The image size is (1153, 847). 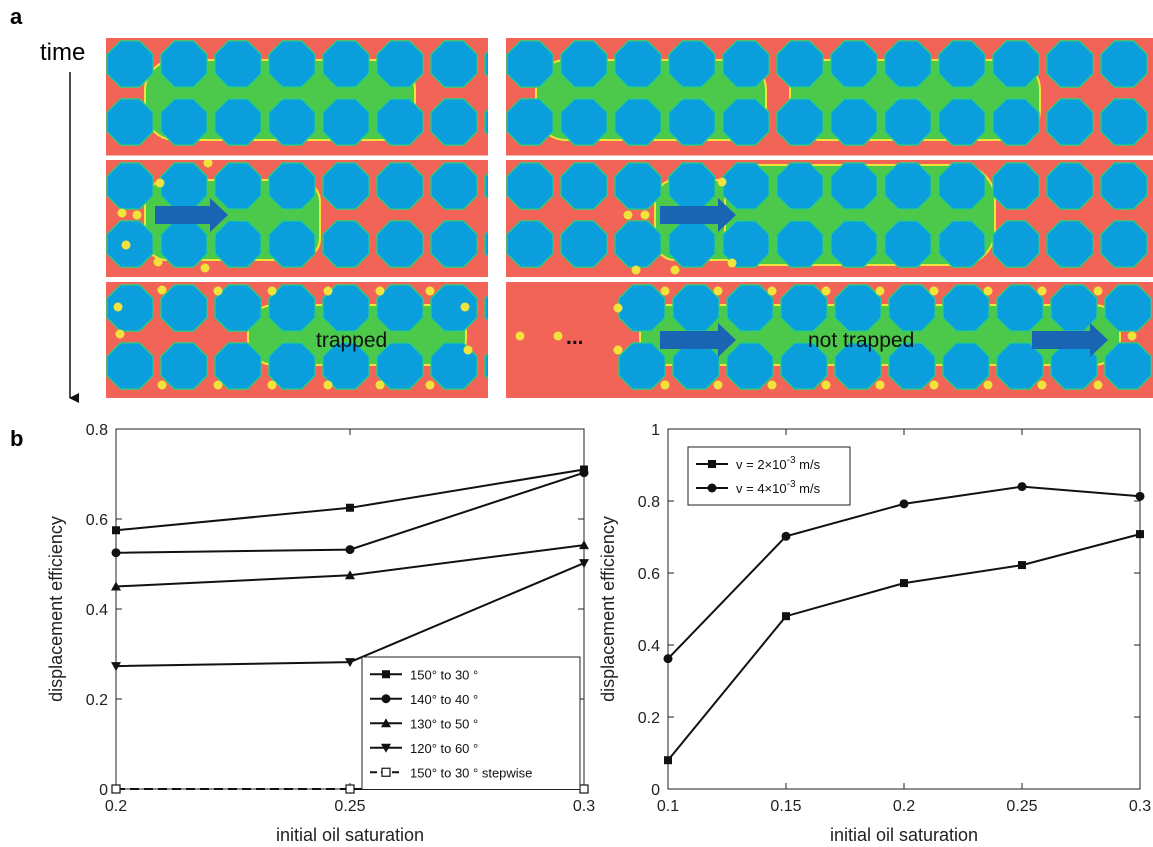 What do you see at coordinates (444, 723) in the screenshot?
I see `legend-entry: 130° to 50 °` at bounding box center [444, 723].